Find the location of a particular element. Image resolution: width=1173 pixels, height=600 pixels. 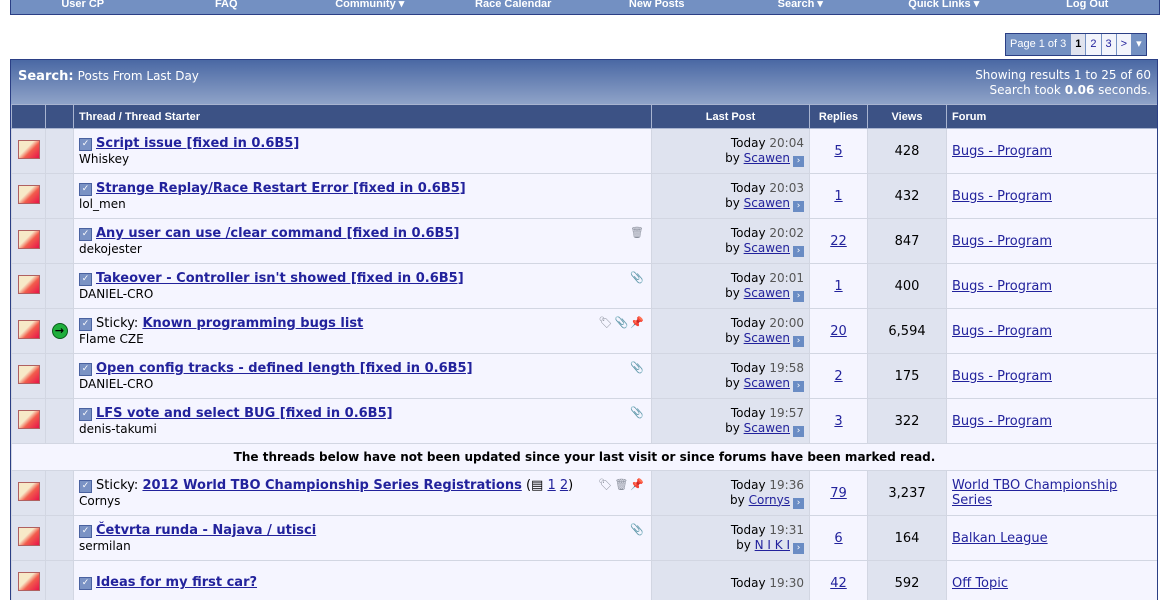

nav-item: FAQ is located at coordinates (227, 7).